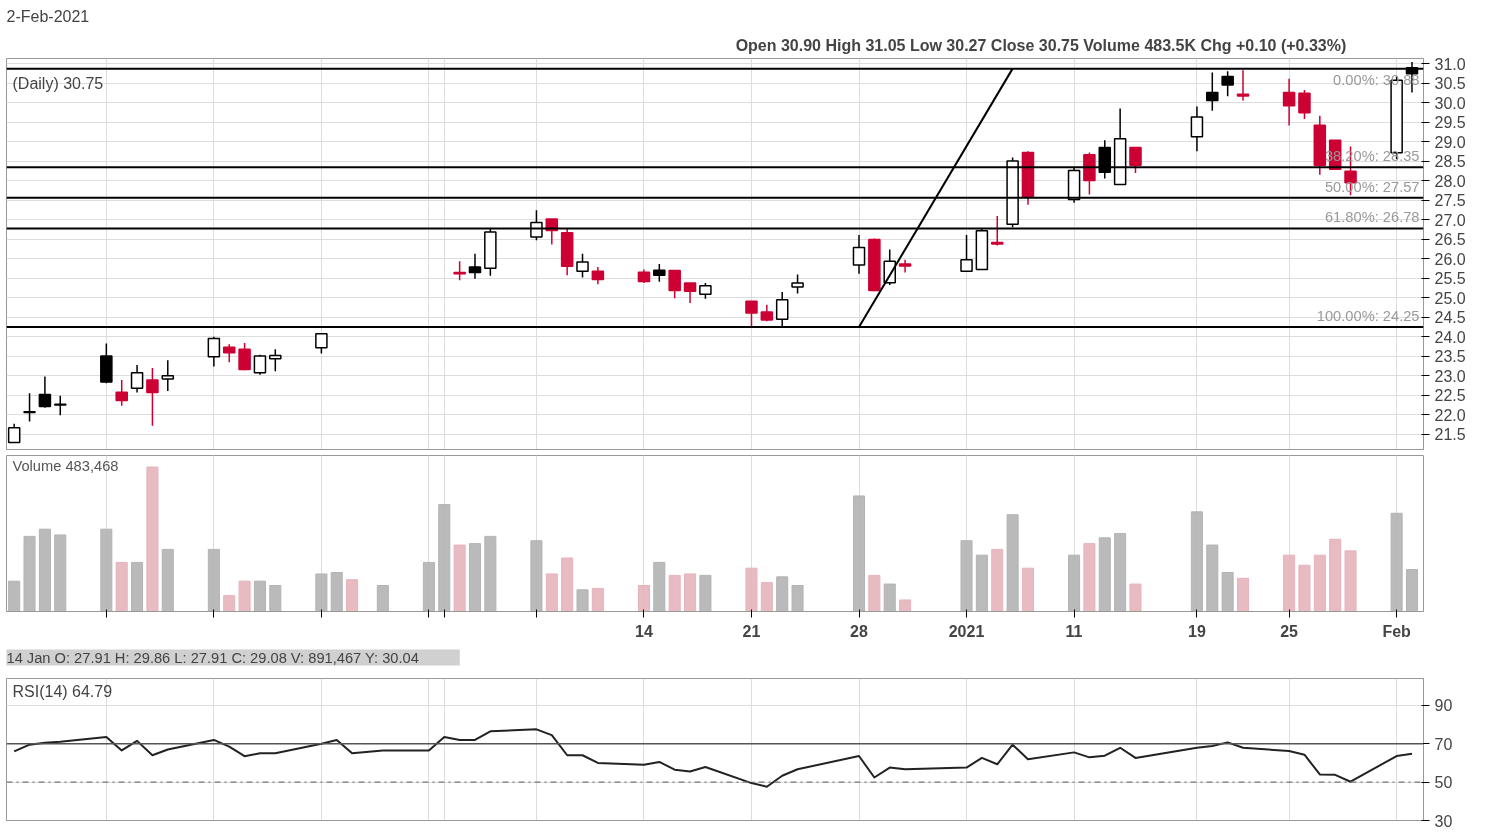 The width and height of the screenshot is (1485, 835). What do you see at coordinates (1450, 376) in the screenshot?
I see `y-tick-label: 23.0` at bounding box center [1450, 376].